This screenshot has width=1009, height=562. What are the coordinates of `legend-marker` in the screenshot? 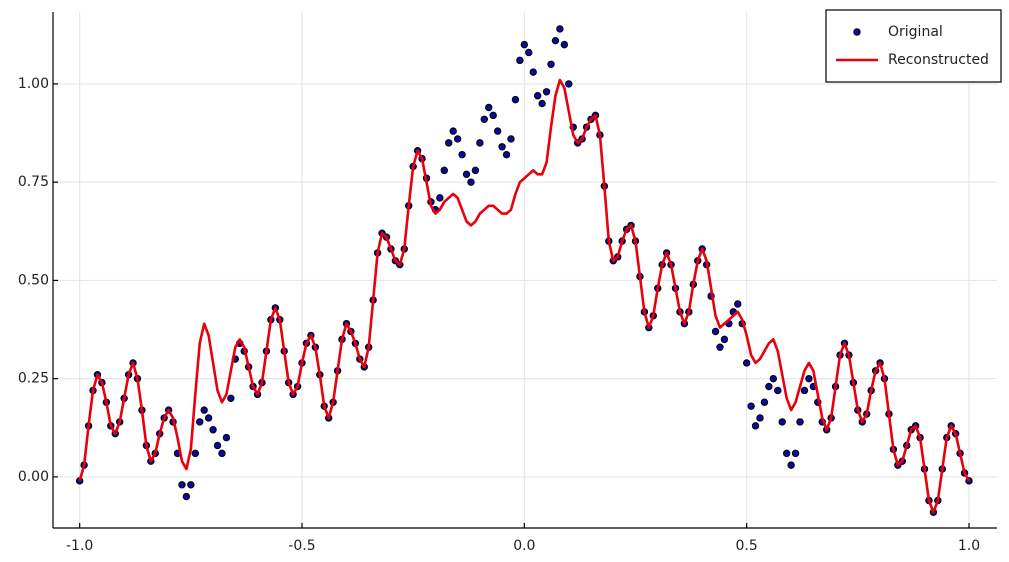 It's located at (857, 32).